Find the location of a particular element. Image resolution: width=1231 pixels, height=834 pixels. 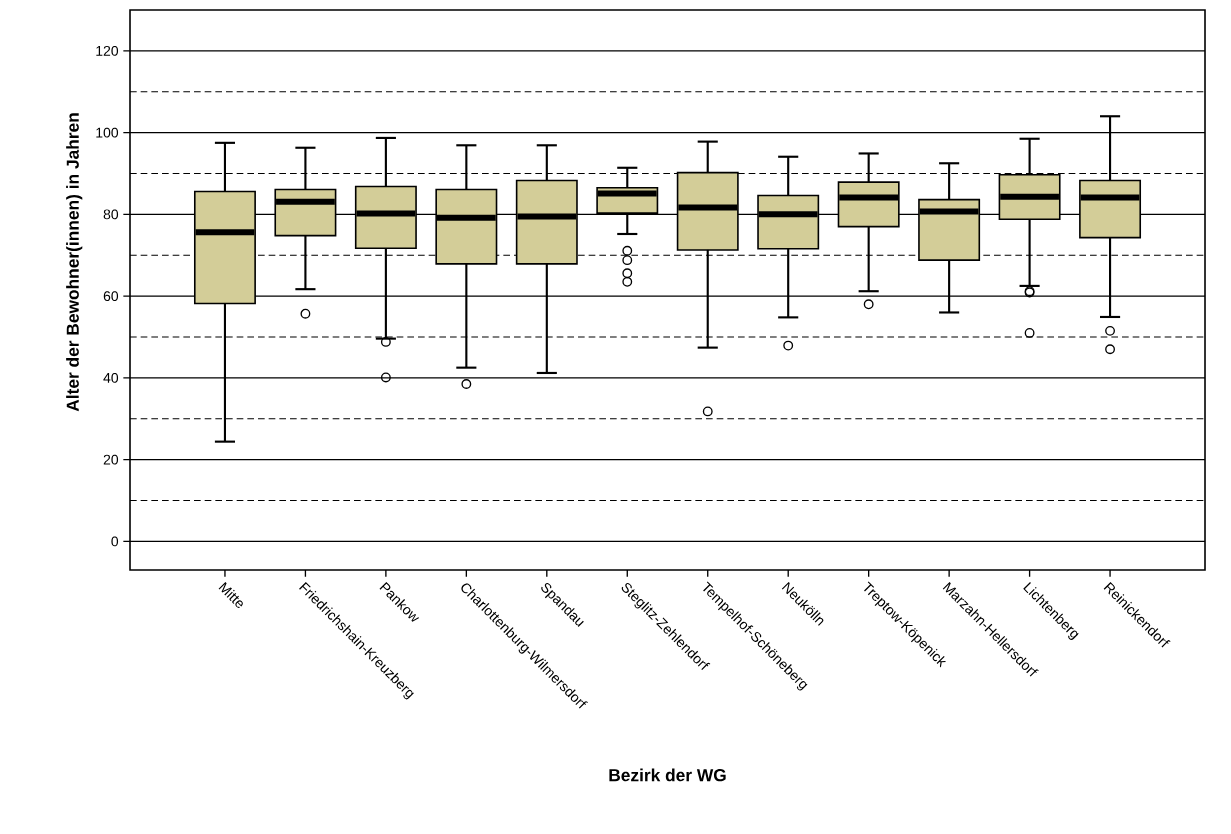

y-tick-label: 60 is located at coordinates (111, 296).